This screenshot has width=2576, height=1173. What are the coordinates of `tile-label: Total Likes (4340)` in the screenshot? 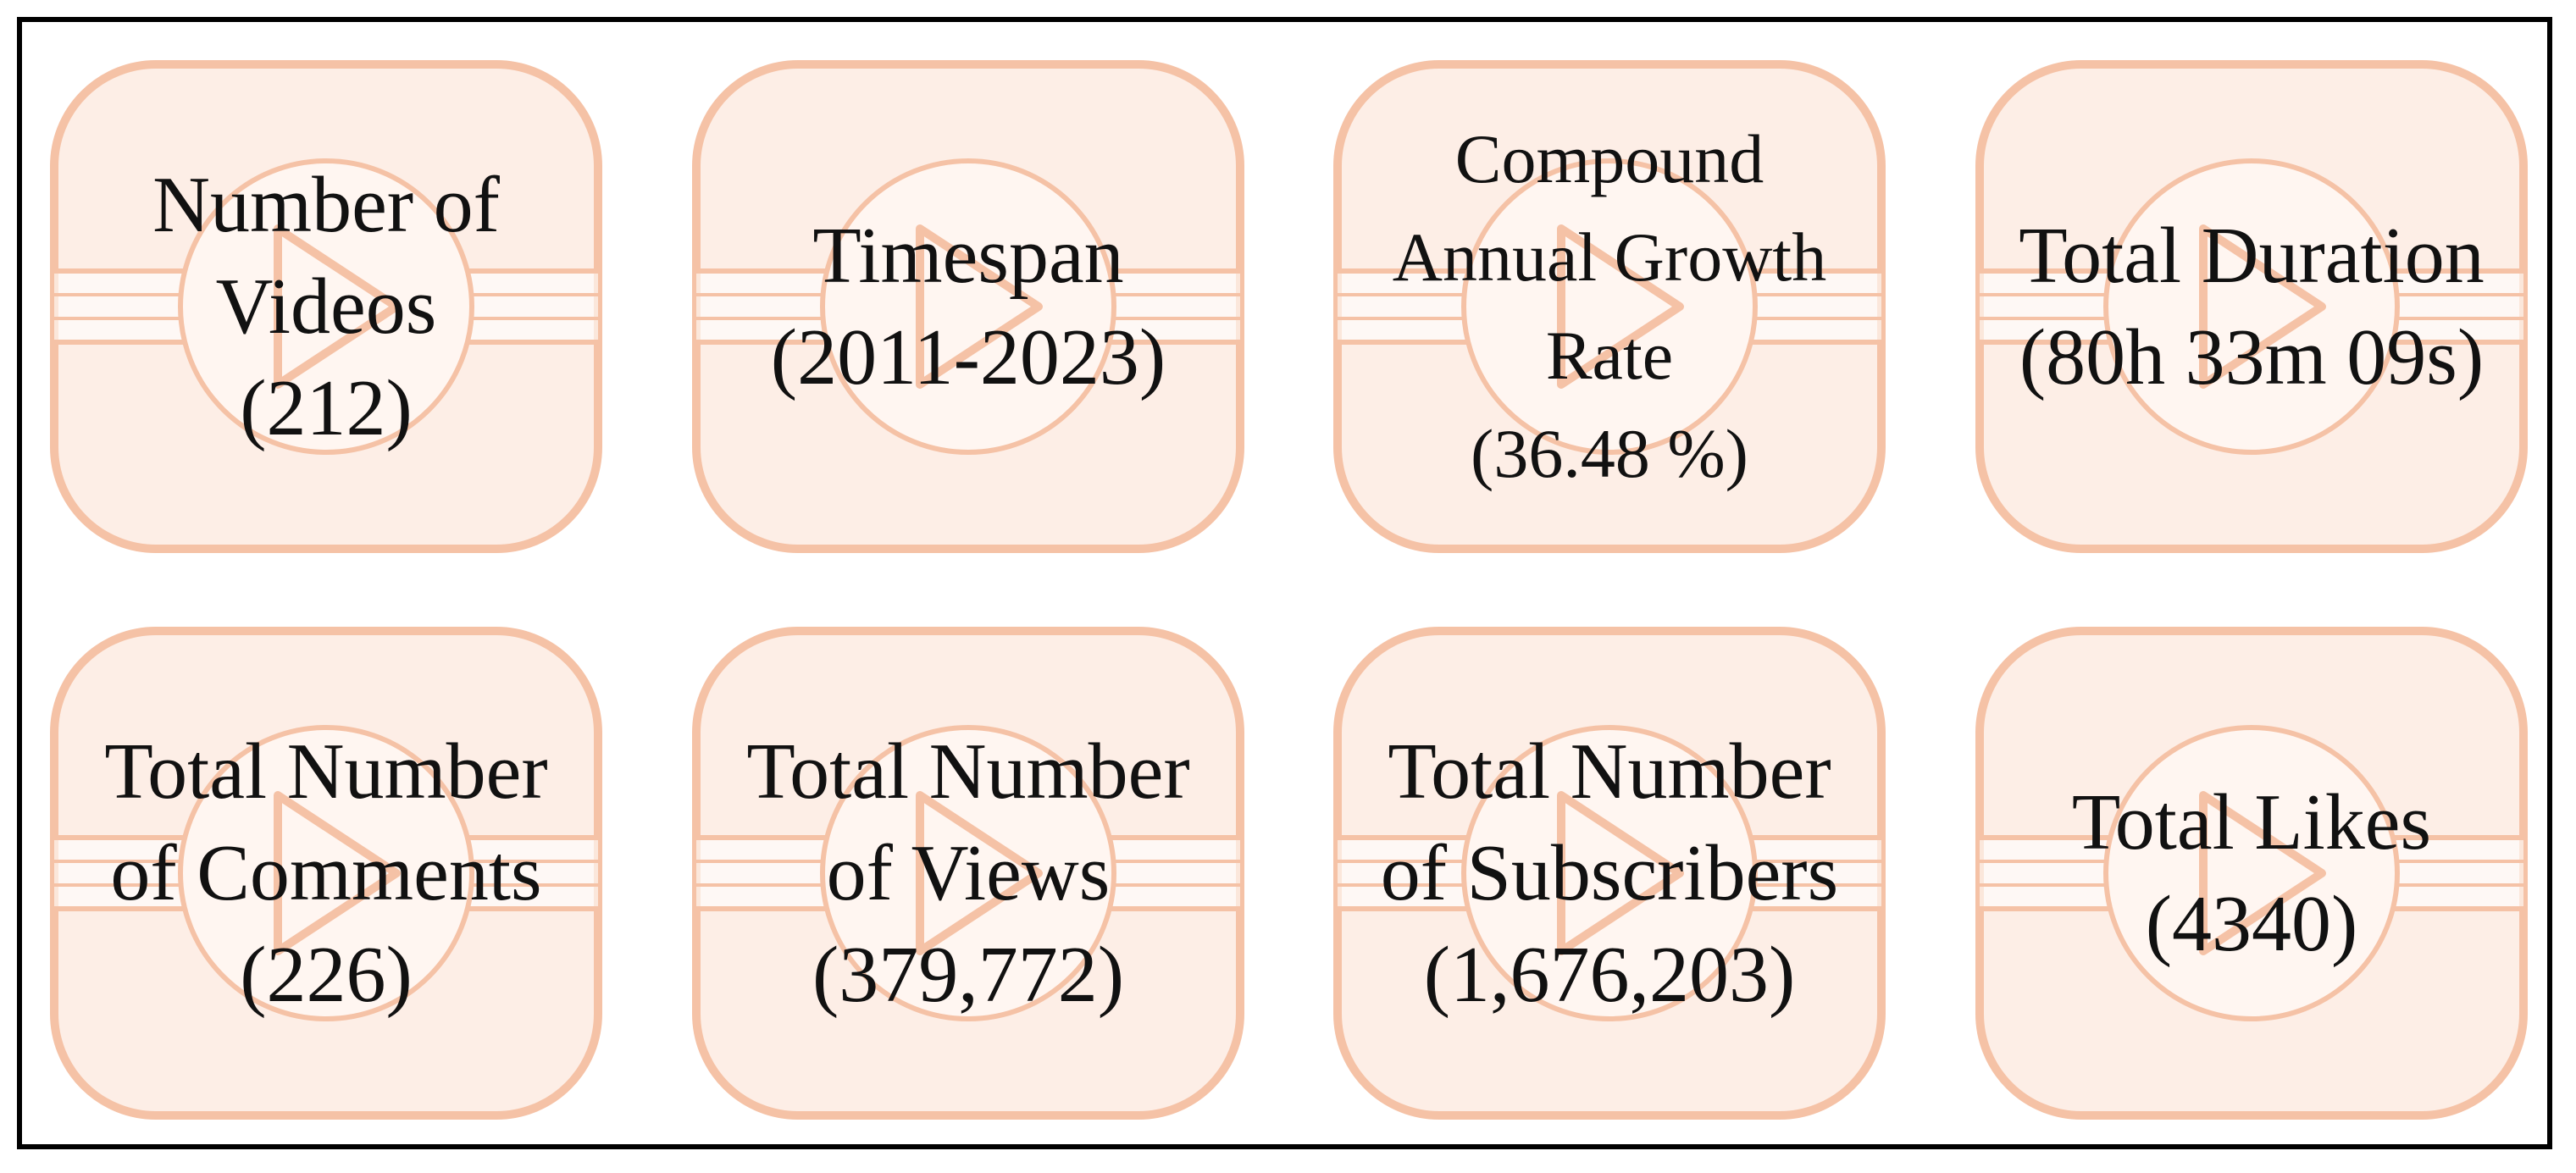 It's located at (2252, 873).